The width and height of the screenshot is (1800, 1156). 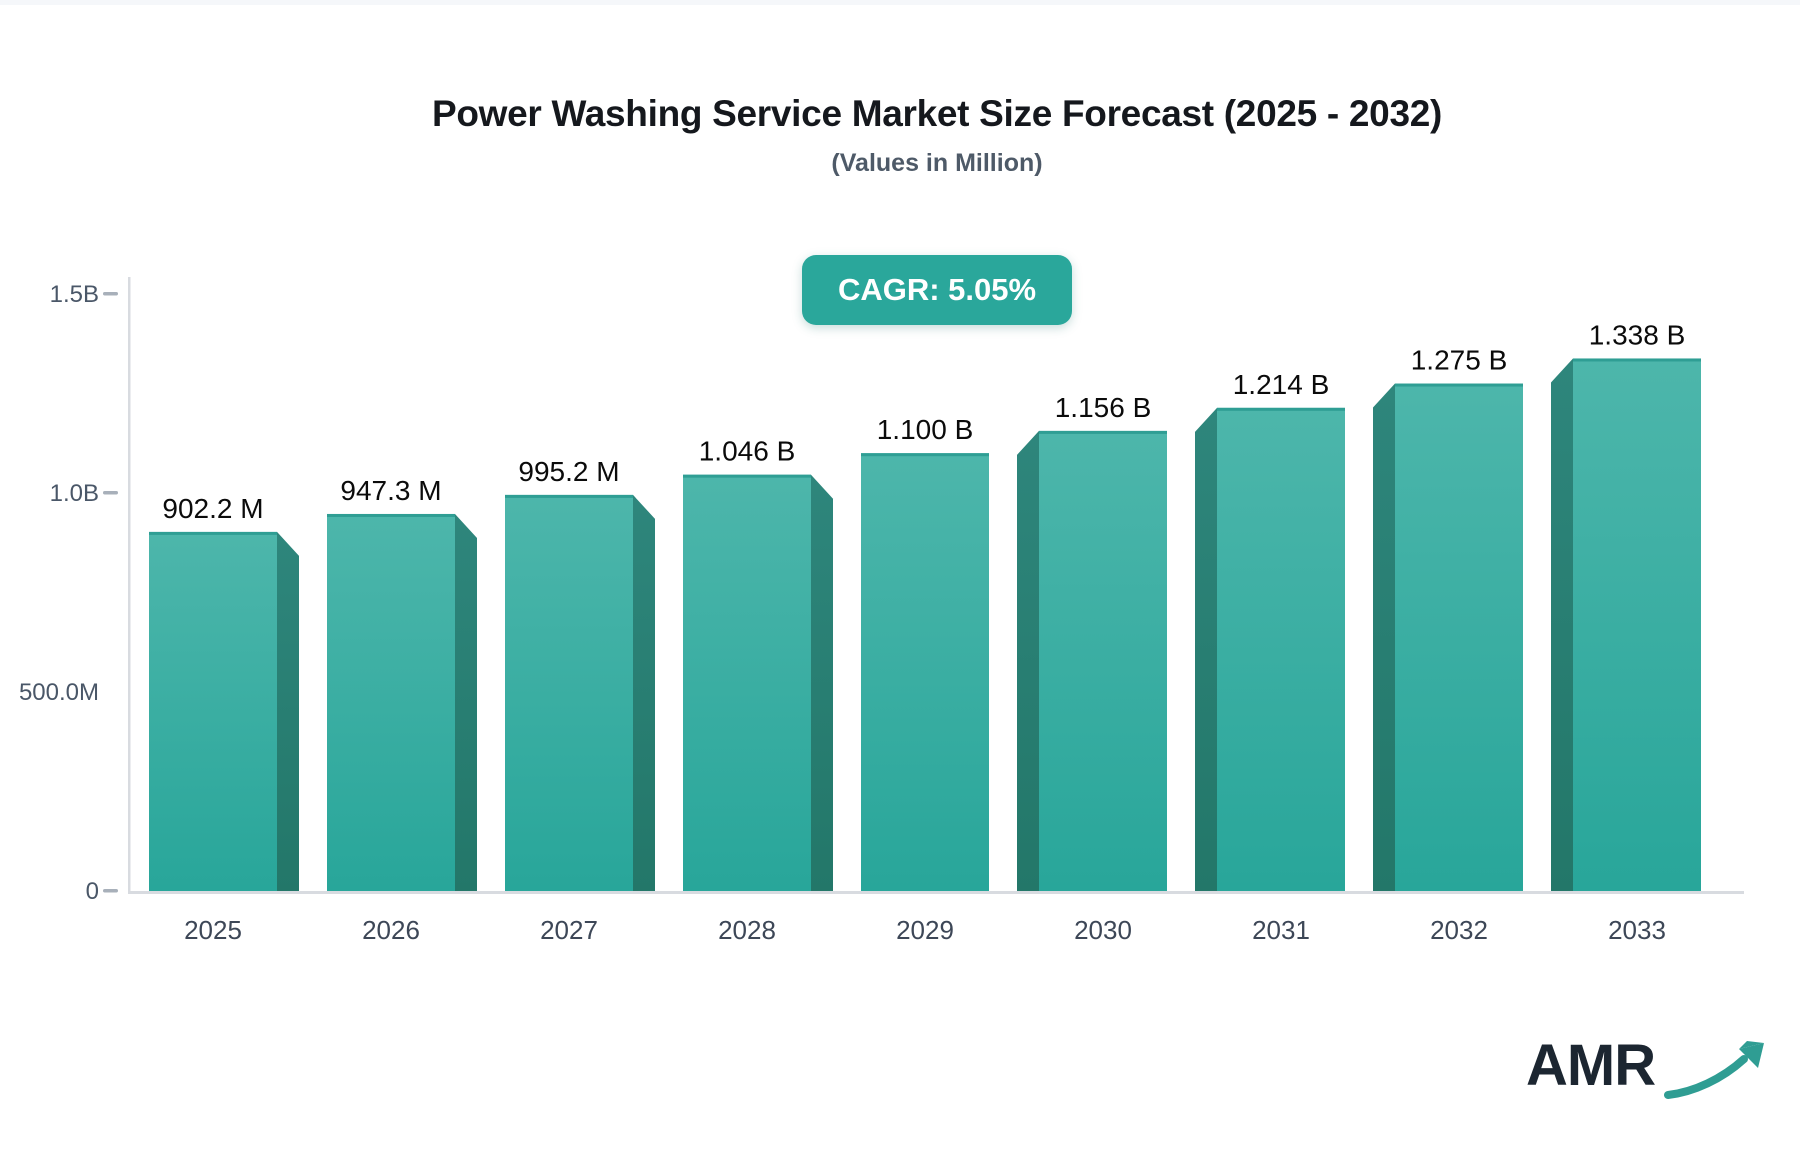 I want to click on bar-side-2028, so click(x=822, y=682).